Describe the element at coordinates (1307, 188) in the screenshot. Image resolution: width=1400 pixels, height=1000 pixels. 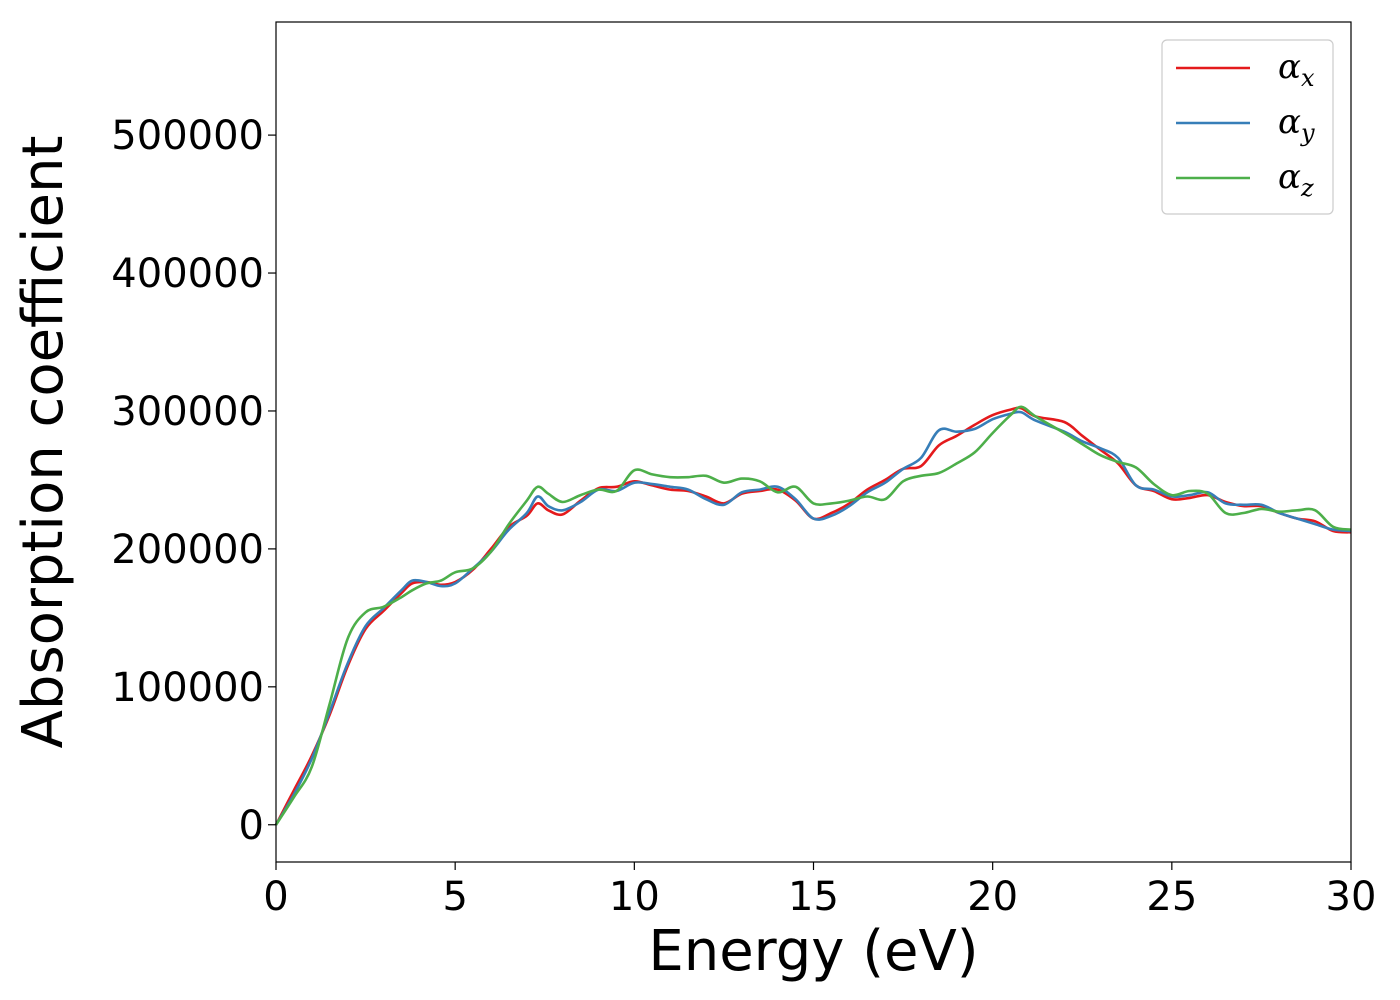
I see `legend-subscript: z` at that location.